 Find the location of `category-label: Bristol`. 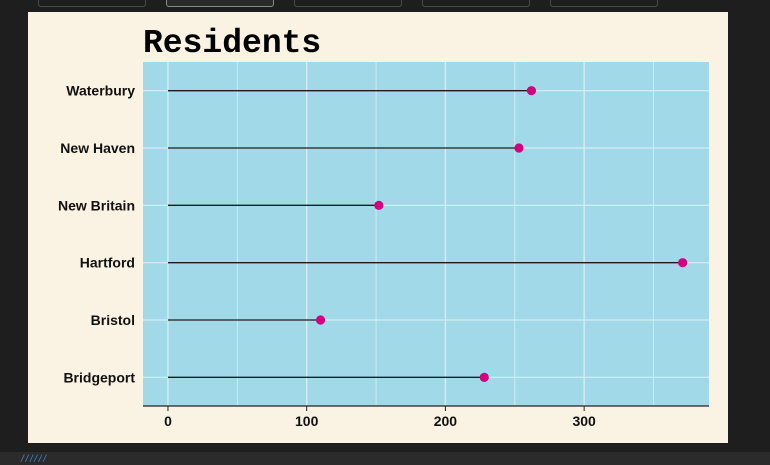

category-label: Bristol is located at coordinates (113, 320).